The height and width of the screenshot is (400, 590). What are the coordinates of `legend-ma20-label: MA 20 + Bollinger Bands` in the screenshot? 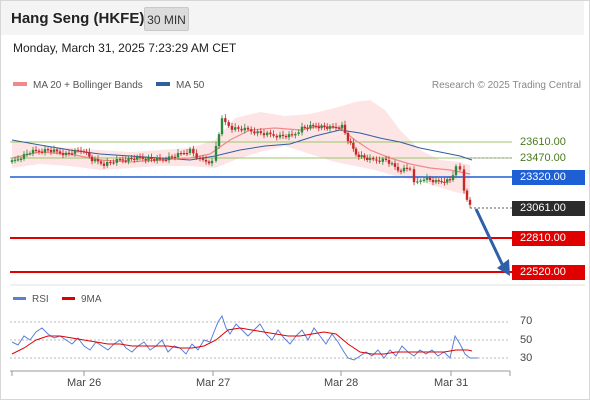 It's located at (88, 85).